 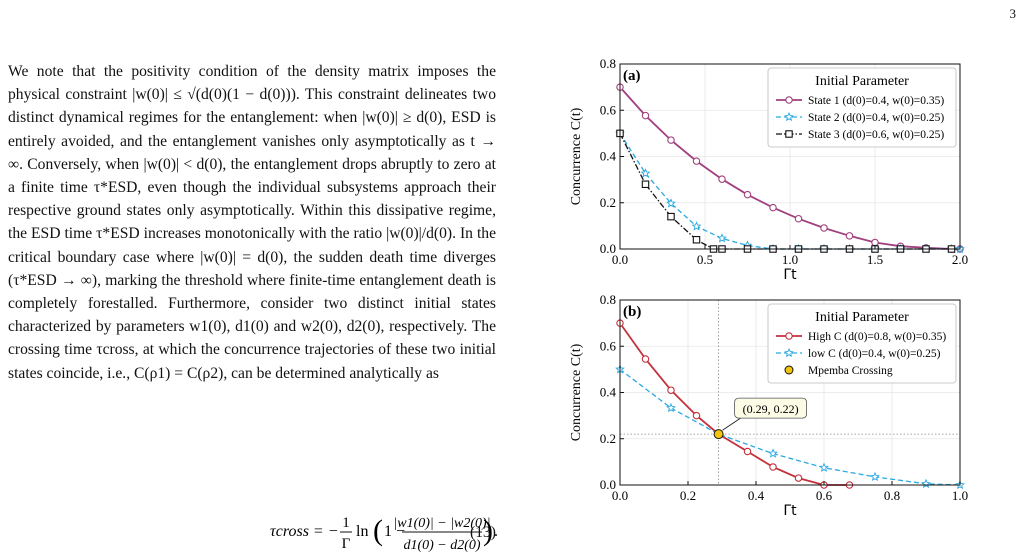 What do you see at coordinates (441, 545) in the screenshot?
I see `eq-inner-den: d1(0) − d2(0)` at bounding box center [441, 545].